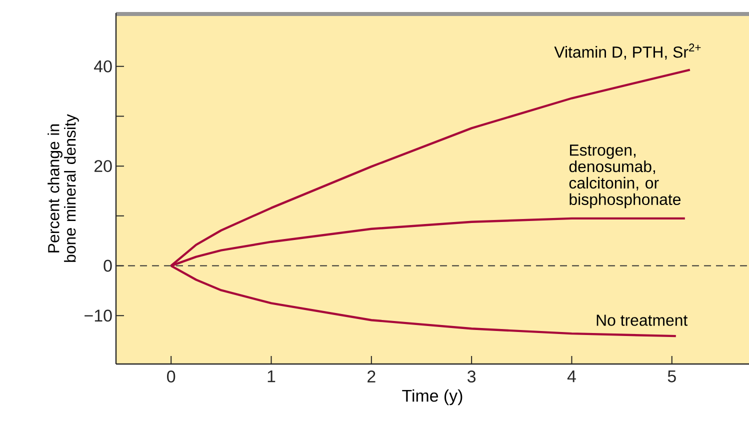 Image resolution: width=749 pixels, height=429 pixels. I want to click on x-tick-label: 1, so click(272, 376).